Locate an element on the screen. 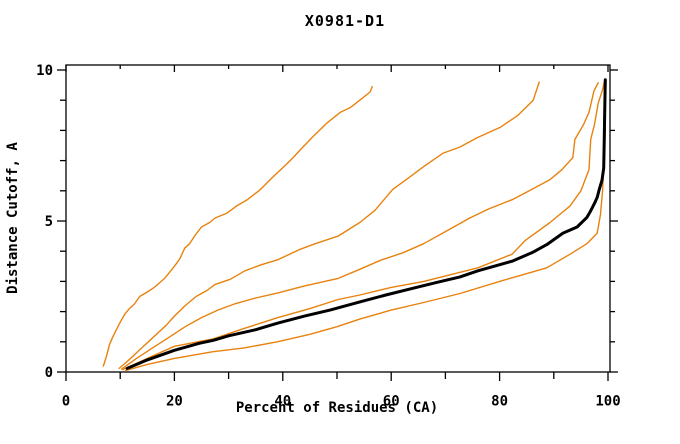 Image resolution: width=680 pixels, height=444 pixels. x-tick-label: 60 is located at coordinates (391, 402).